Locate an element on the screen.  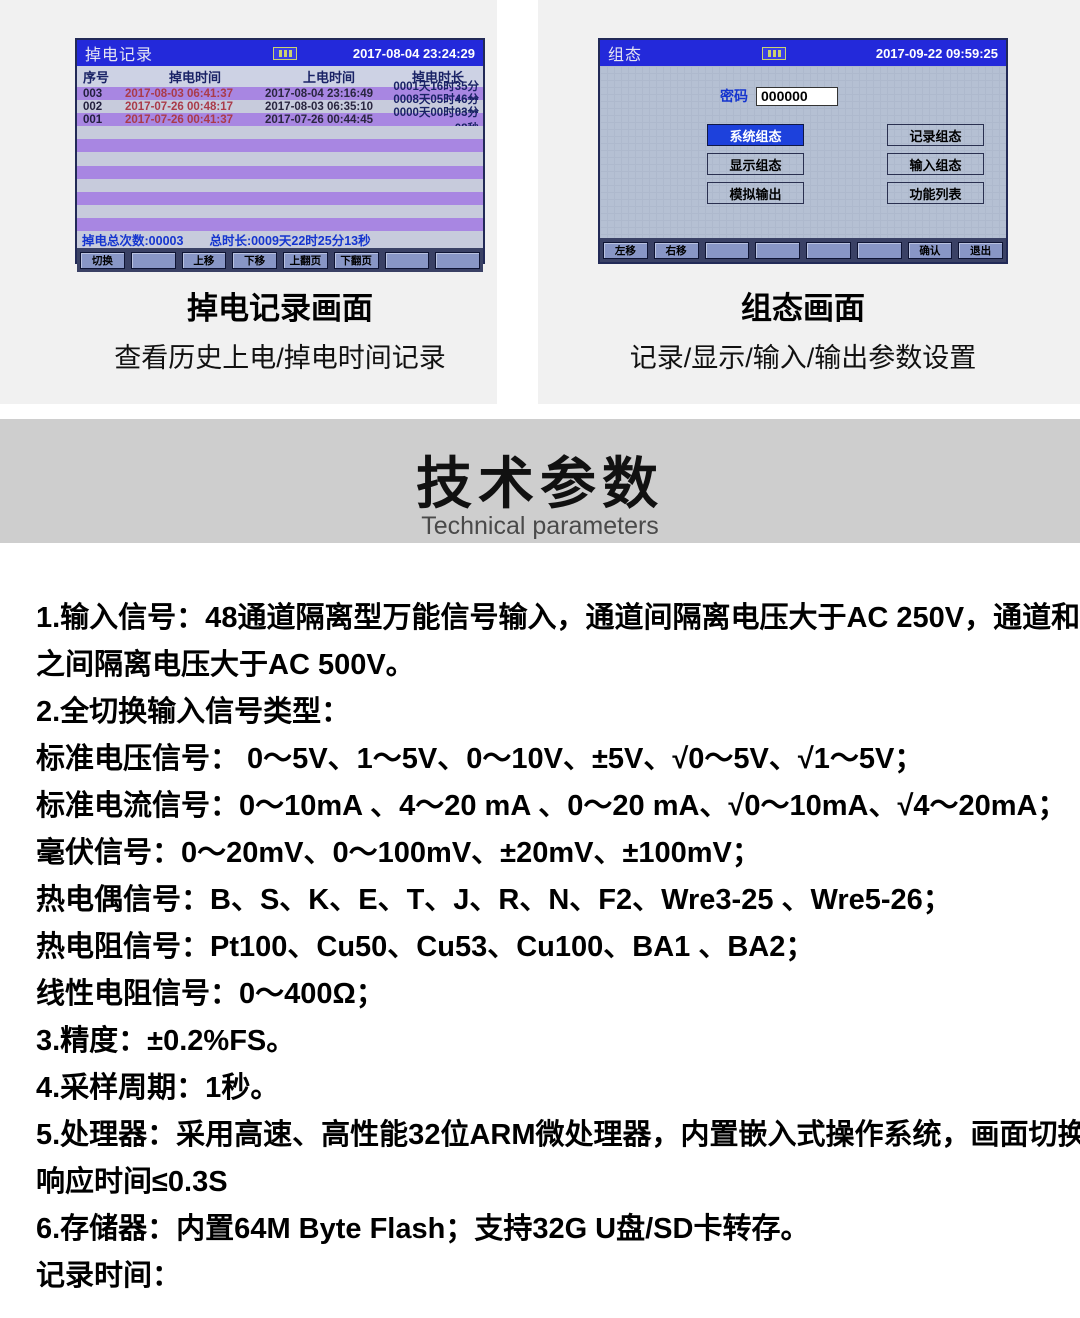
cell-off-time: 2017-07-26 00:48:17 is located at coordinates (179, 106).